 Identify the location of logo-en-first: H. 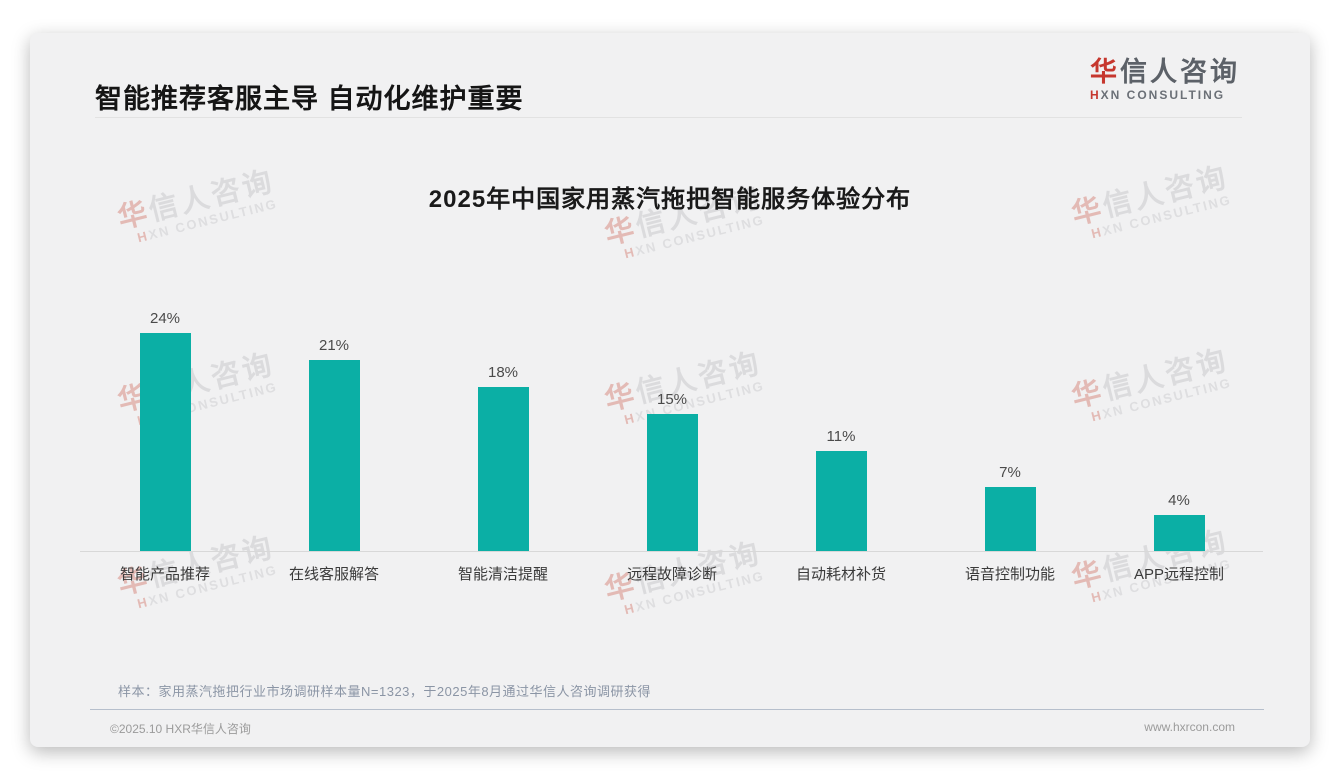
(1095, 95).